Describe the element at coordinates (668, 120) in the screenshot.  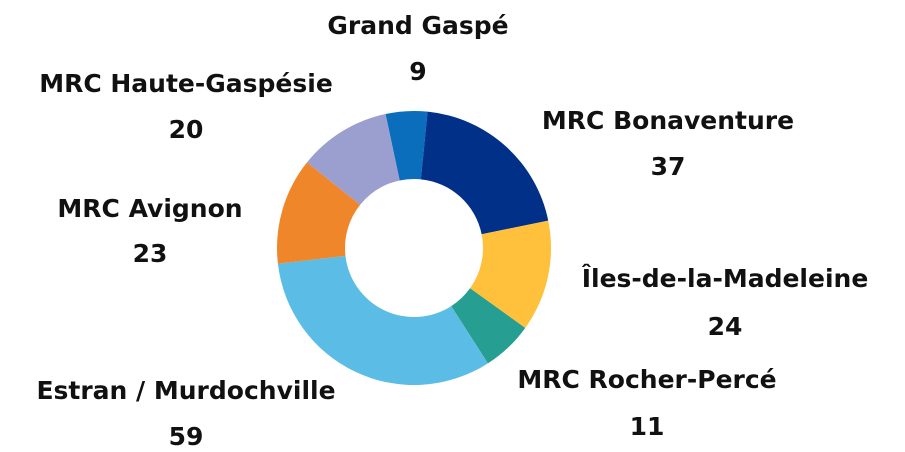
I see `segment-label: MRC Bonaventure` at that location.